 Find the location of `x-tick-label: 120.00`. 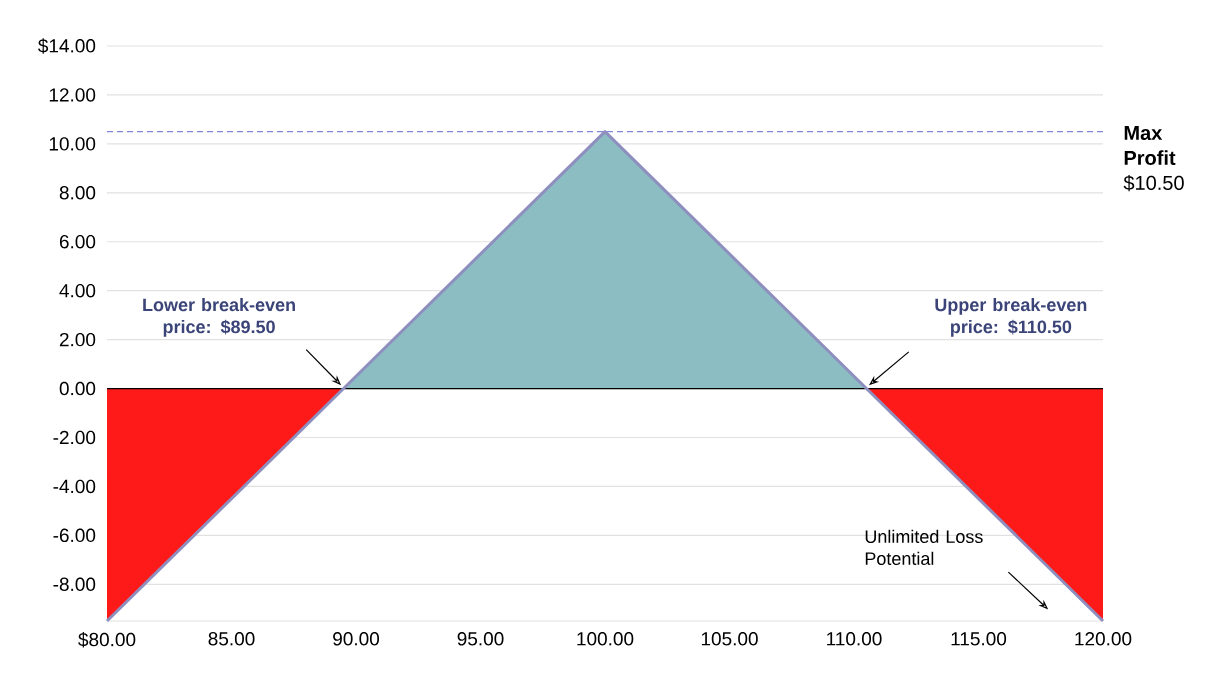

x-tick-label: 120.00 is located at coordinates (1103, 639).